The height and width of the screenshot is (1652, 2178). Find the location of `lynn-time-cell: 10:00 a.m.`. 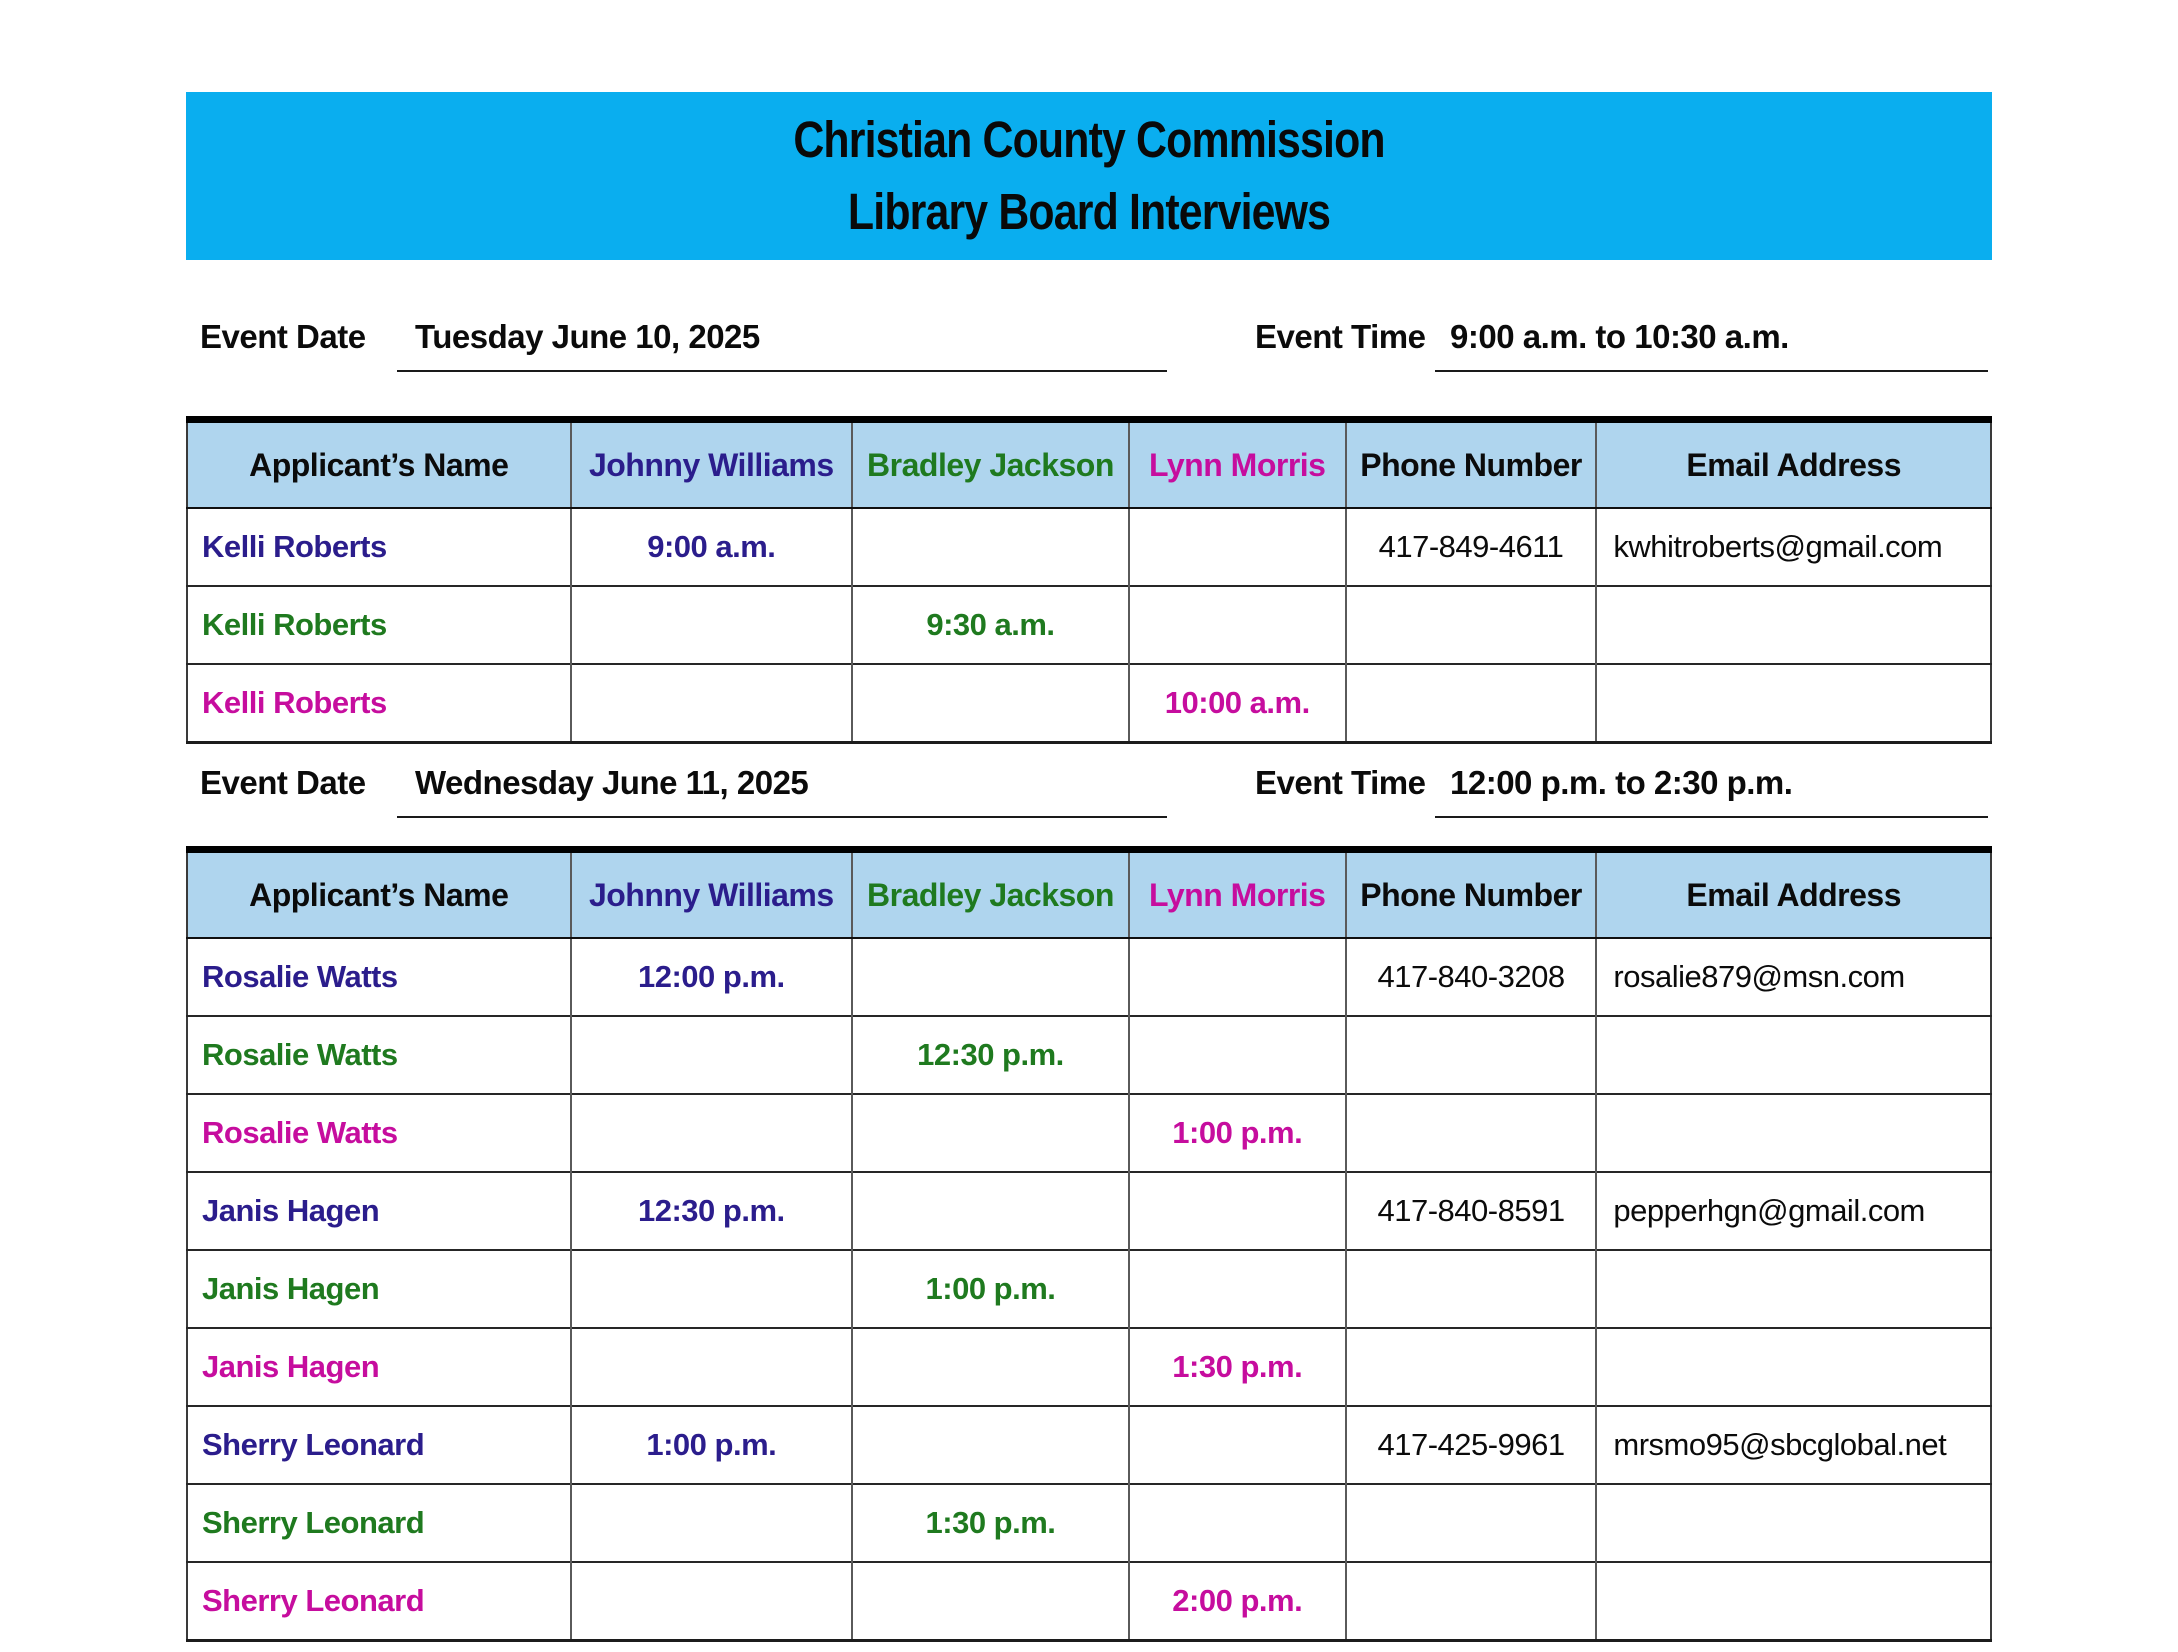

lynn-time-cell: 10:00 a.m. is located at coordinates (1236, 703).